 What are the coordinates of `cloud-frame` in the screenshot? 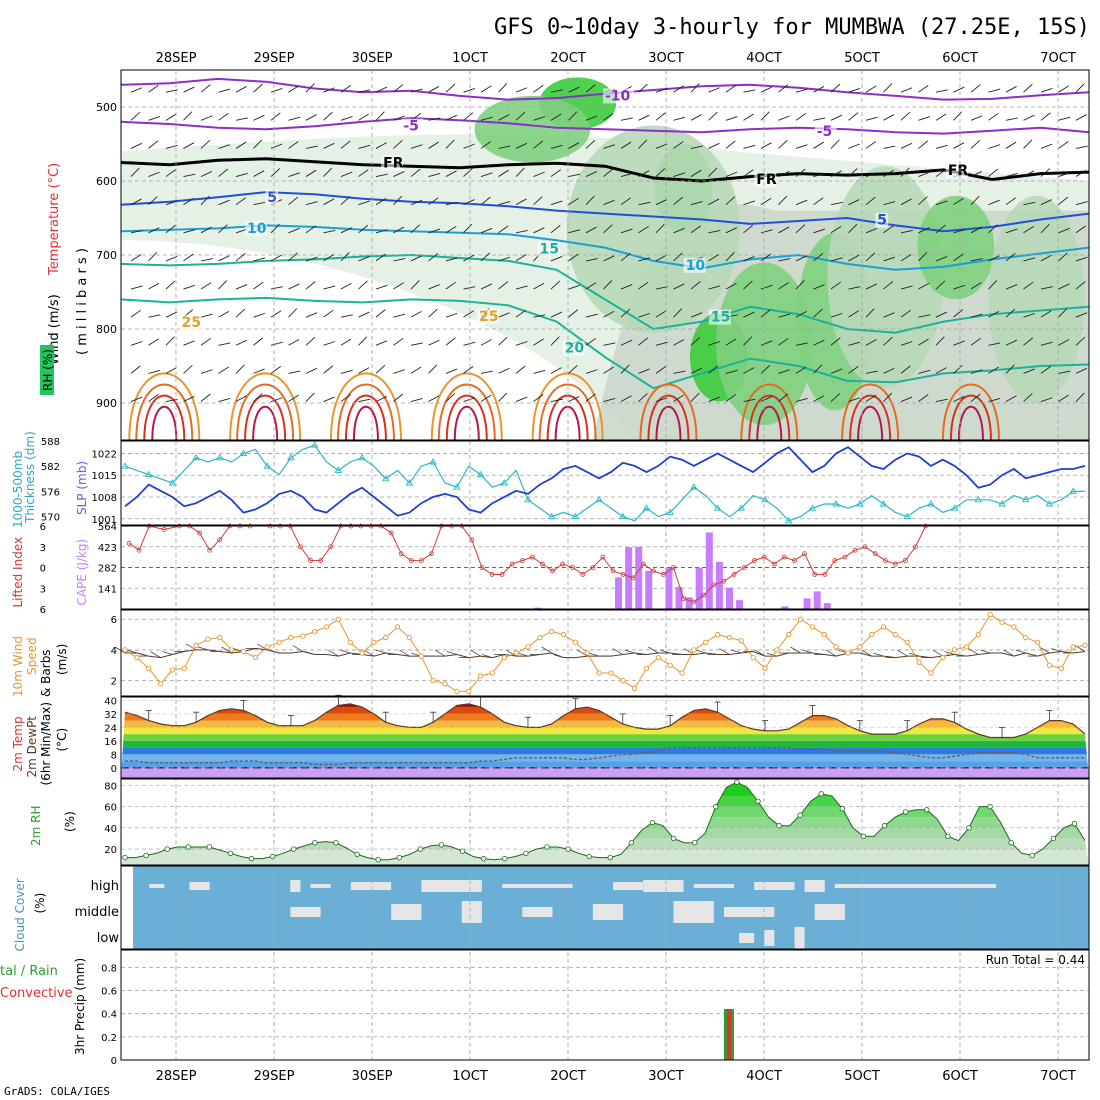 It's located at (605, 907).